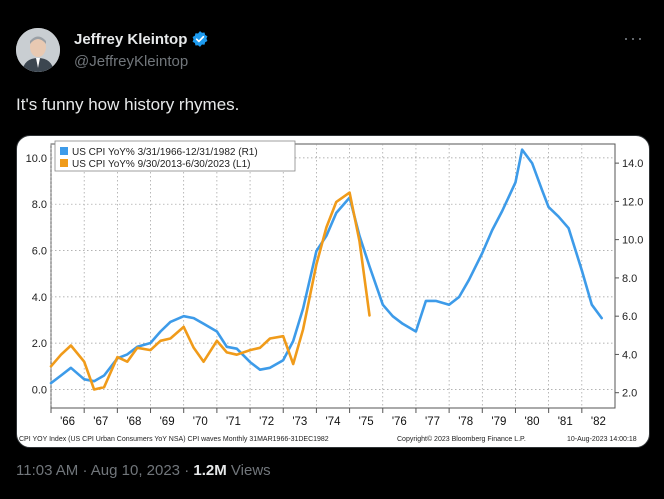 This screenshot has height=499, width=664. I want to click on tweet-meta: 11:03 AM · Aug 10, 2023 · 1.2M Views, so click(143, 470).